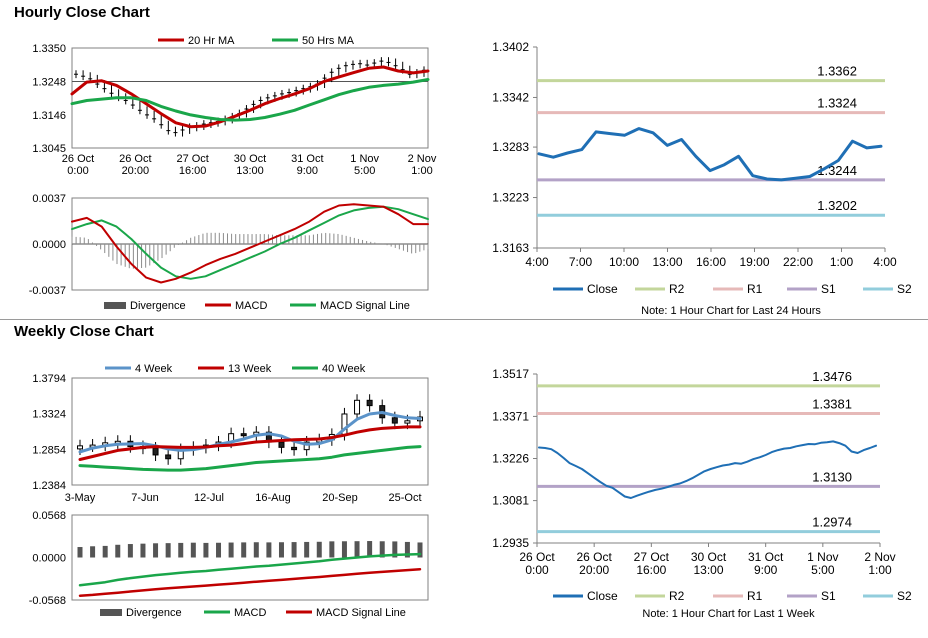 Image resolution: width=928 pixels, height=638 pixels. What do you see at coordinates (272, 498) in the screenshot?
I see `weekly-price-xtick: 16-Aug` at bounding box center [272, 498].